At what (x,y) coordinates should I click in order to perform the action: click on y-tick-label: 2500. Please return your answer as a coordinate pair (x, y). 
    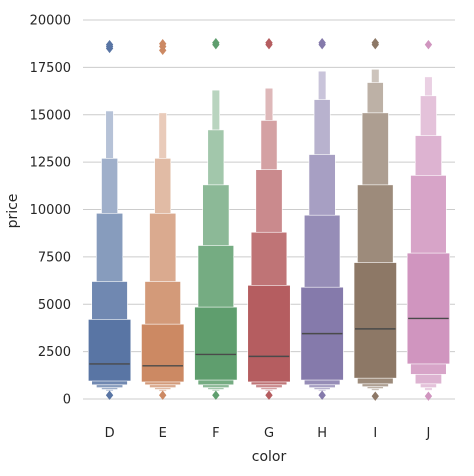
    Looking at the image, I should click on (54, 352).